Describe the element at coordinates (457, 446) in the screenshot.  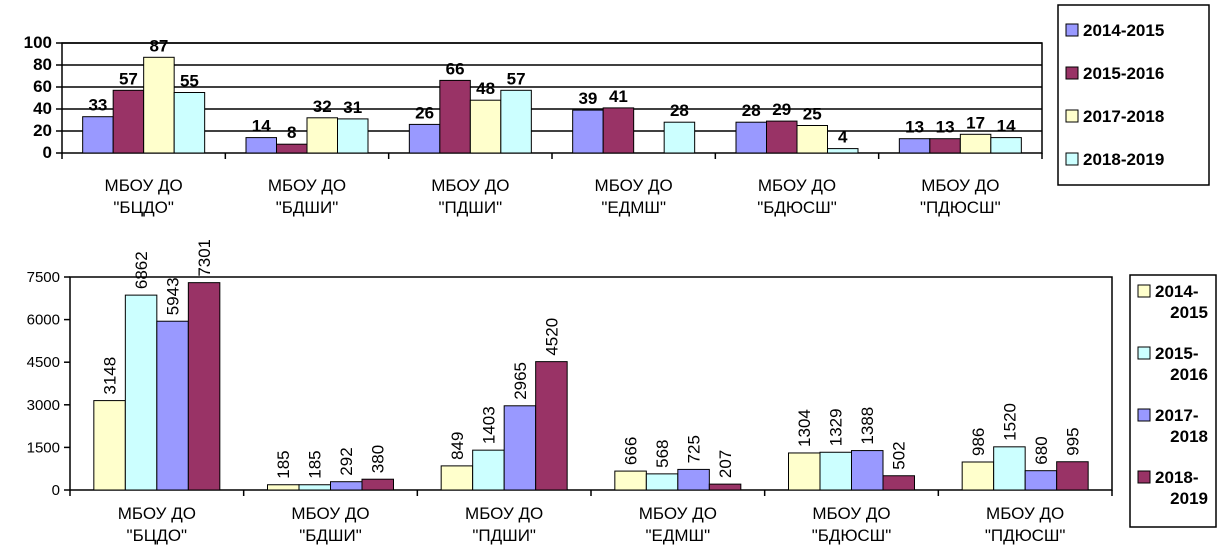
I see `data-label: 849` at that location.